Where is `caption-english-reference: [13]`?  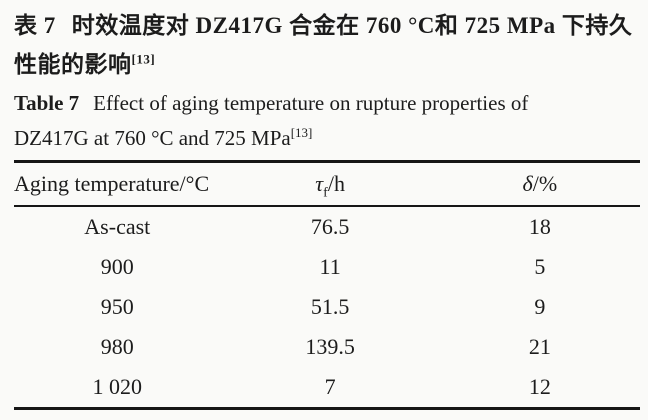 caption-english-reference: [13] is located at coordinates (301, 132).